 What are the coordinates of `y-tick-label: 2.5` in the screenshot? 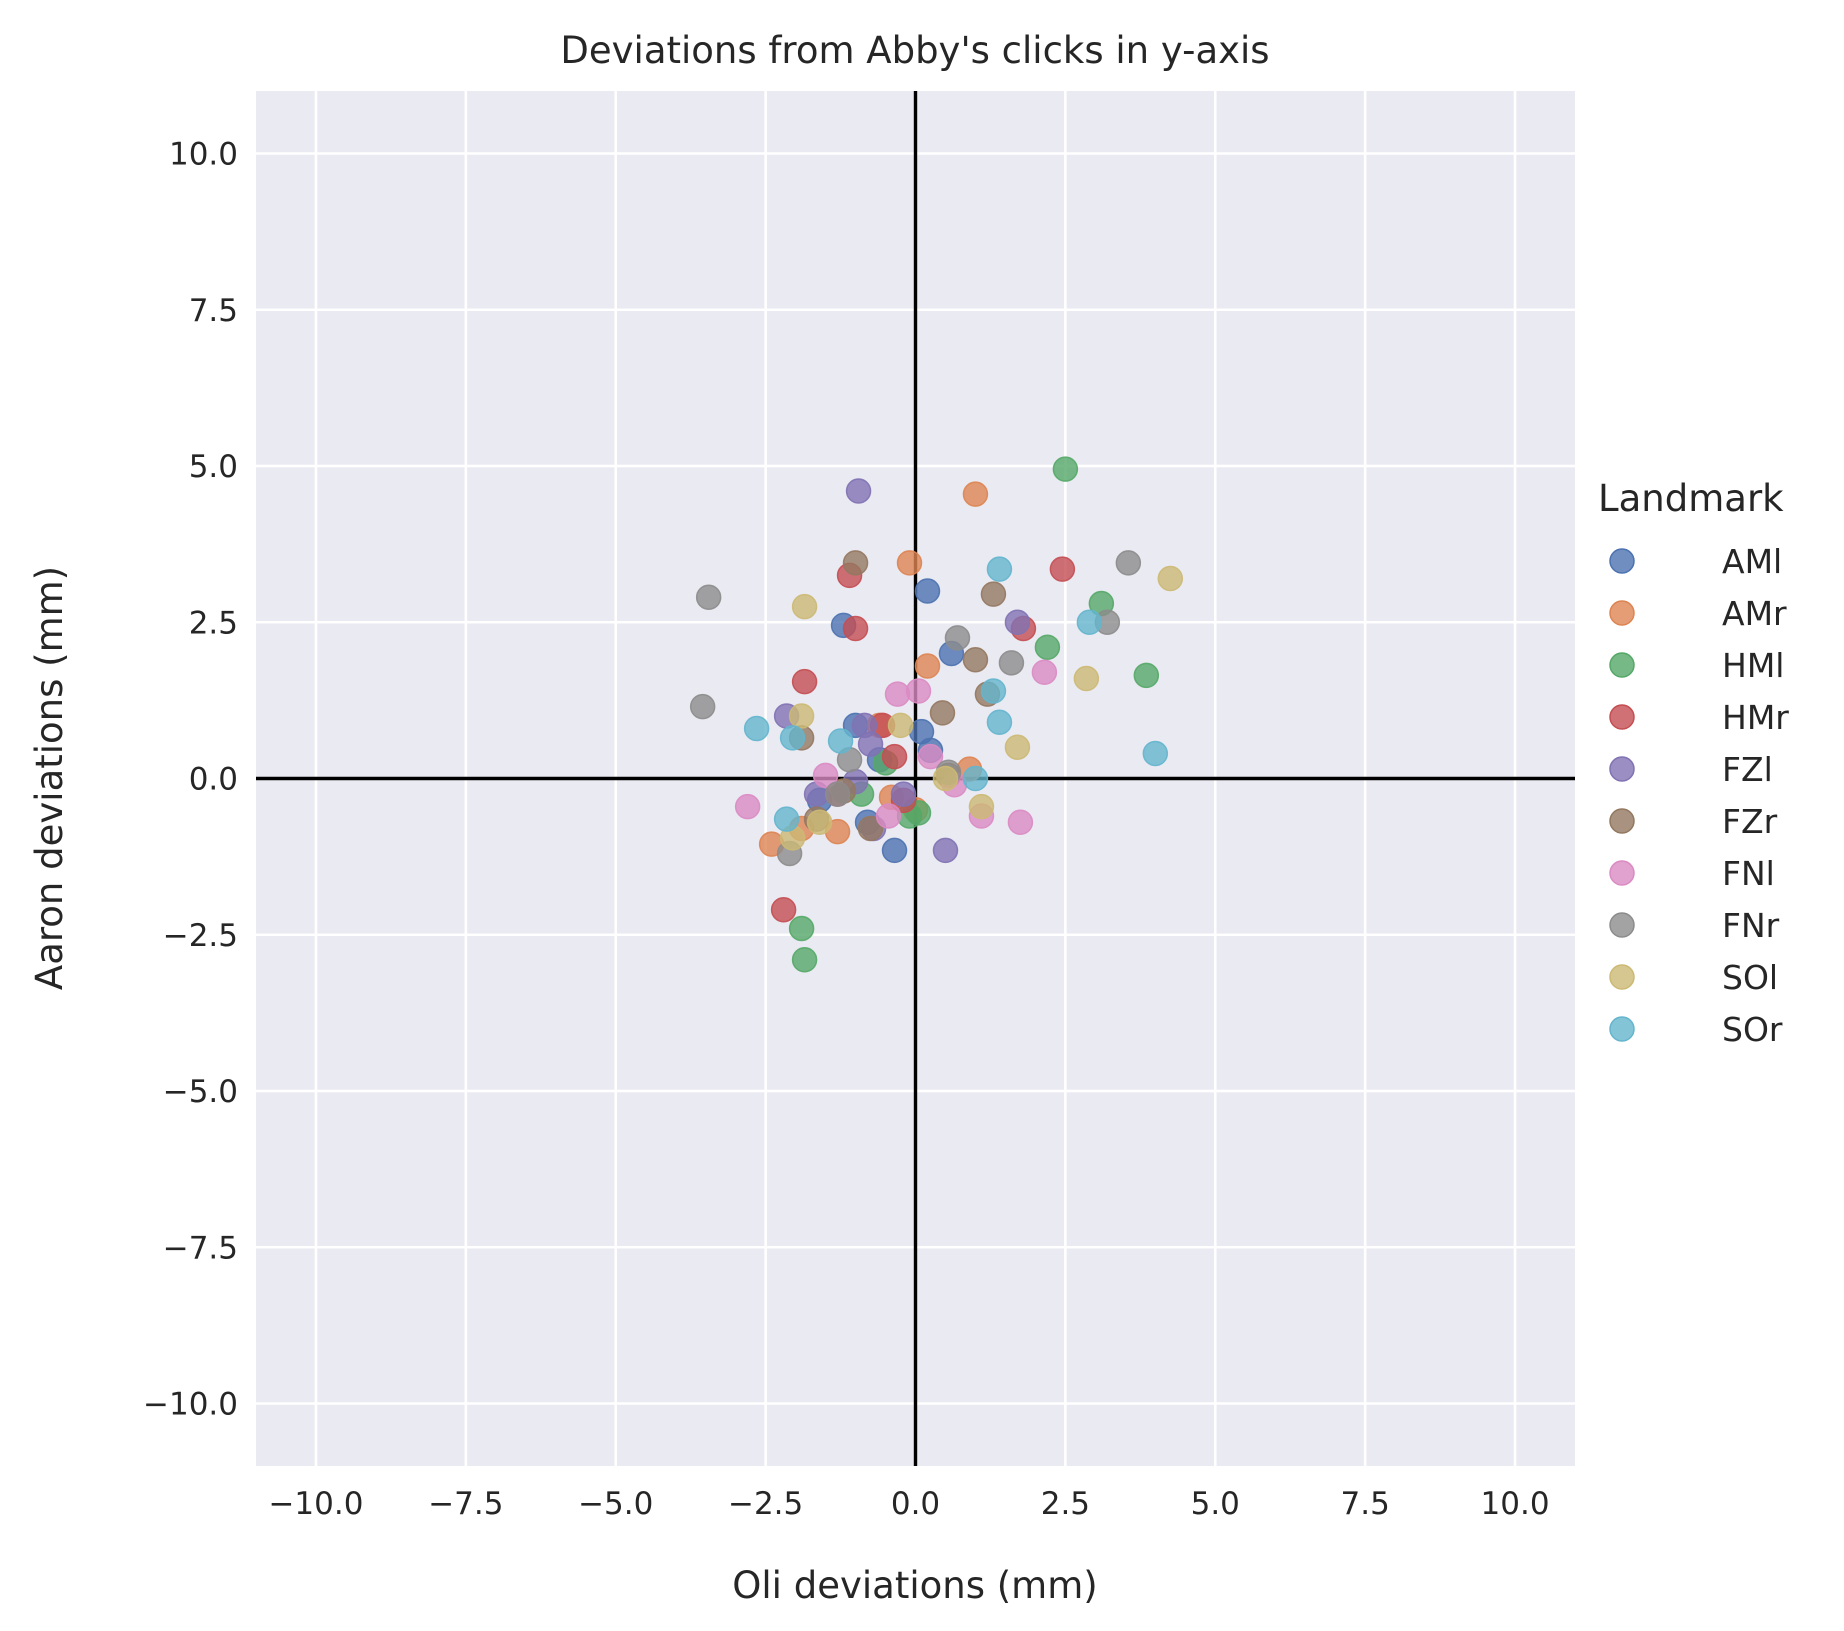 It's located at (213, 623).